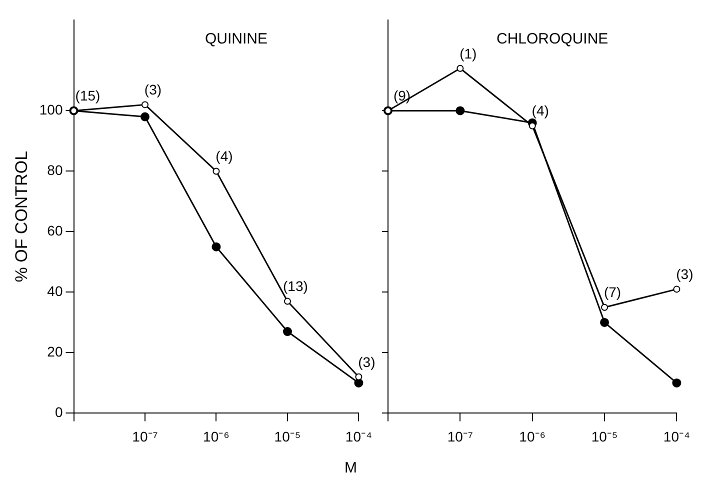  What do you see at coordinates (295, 286) in the screenshot?
I see `annotation: (13)` at bounding box center [295, 286].